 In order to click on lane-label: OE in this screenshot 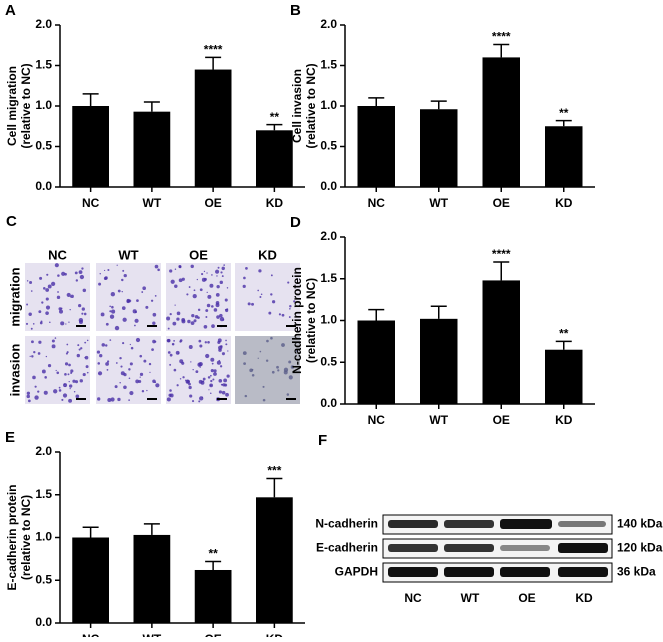, I will do `click(526, 598)`.